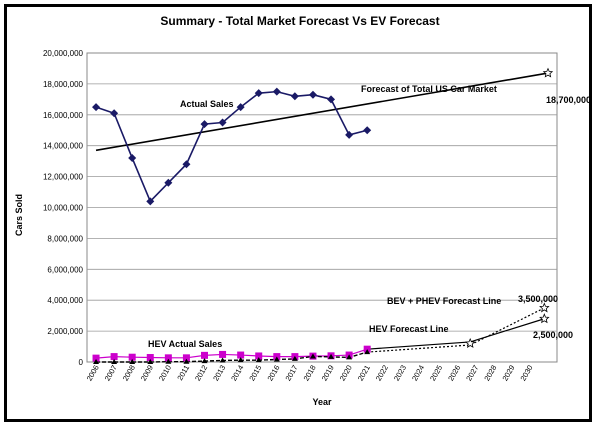 The height and width of the screenshot is (428, 600). I want to click on annotation-2500000: 2,500,000, so click(553, 335).